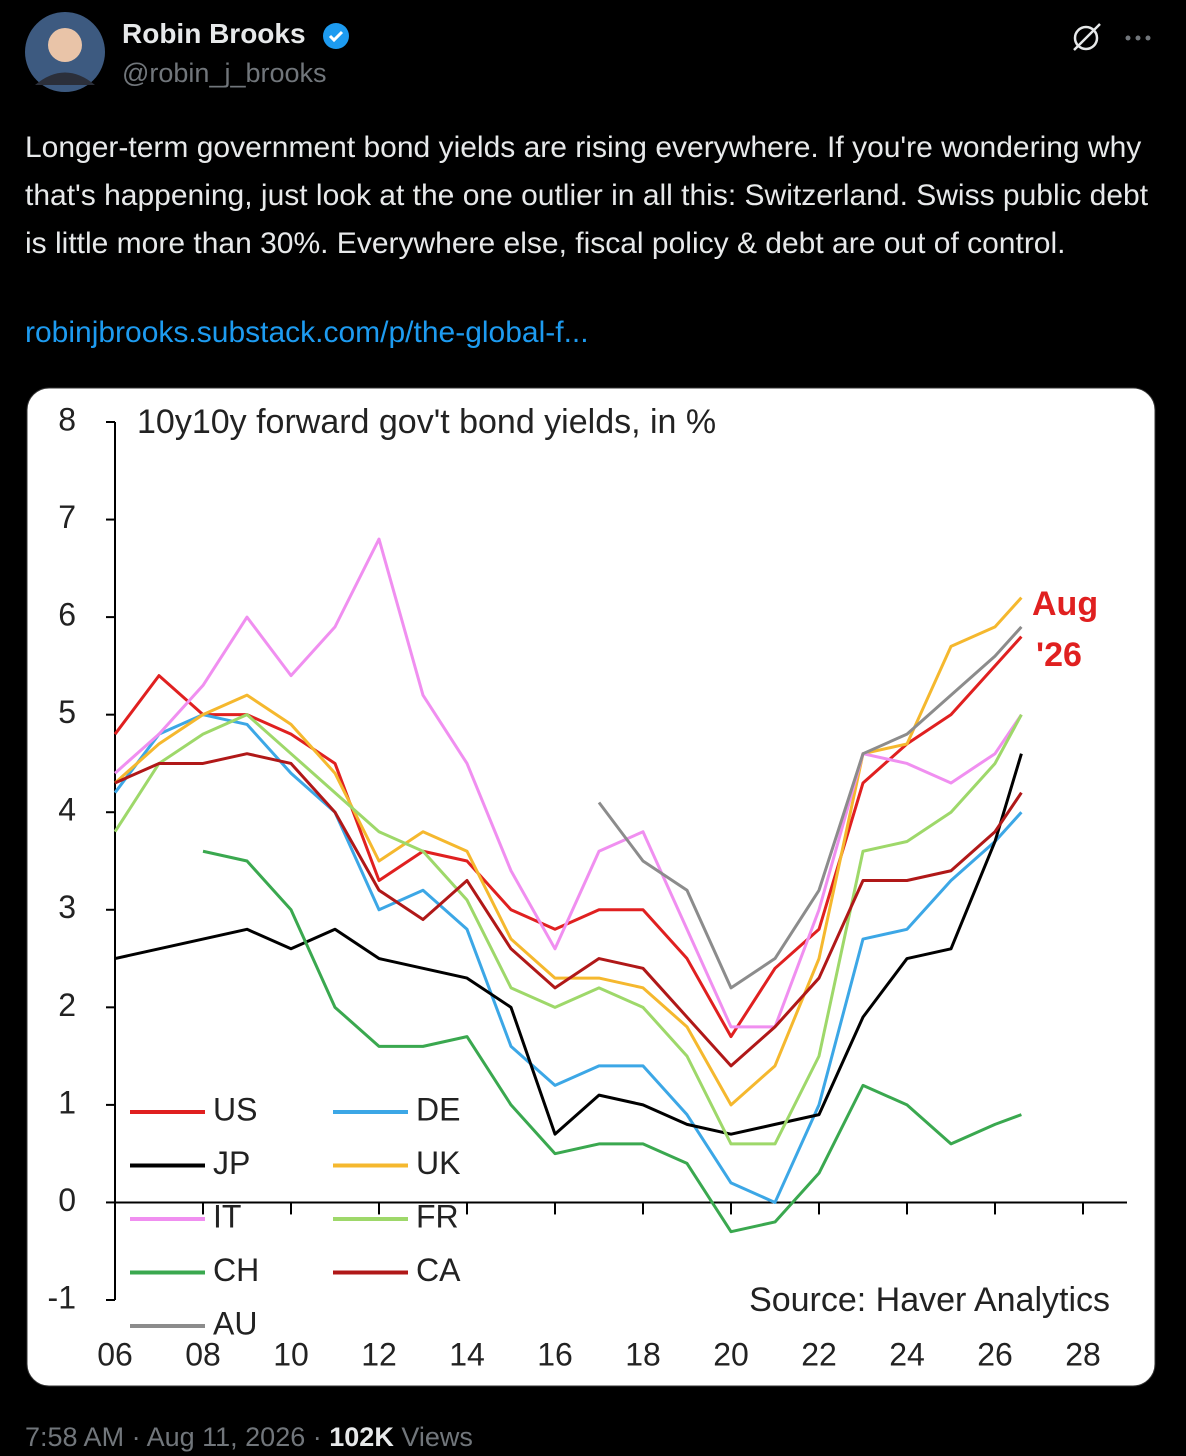 This screenshot has width=1186, height=1456. Describe the element at coordinates (731, 1354) in the screenshot. I see `x-tick-label: 20` at that location.